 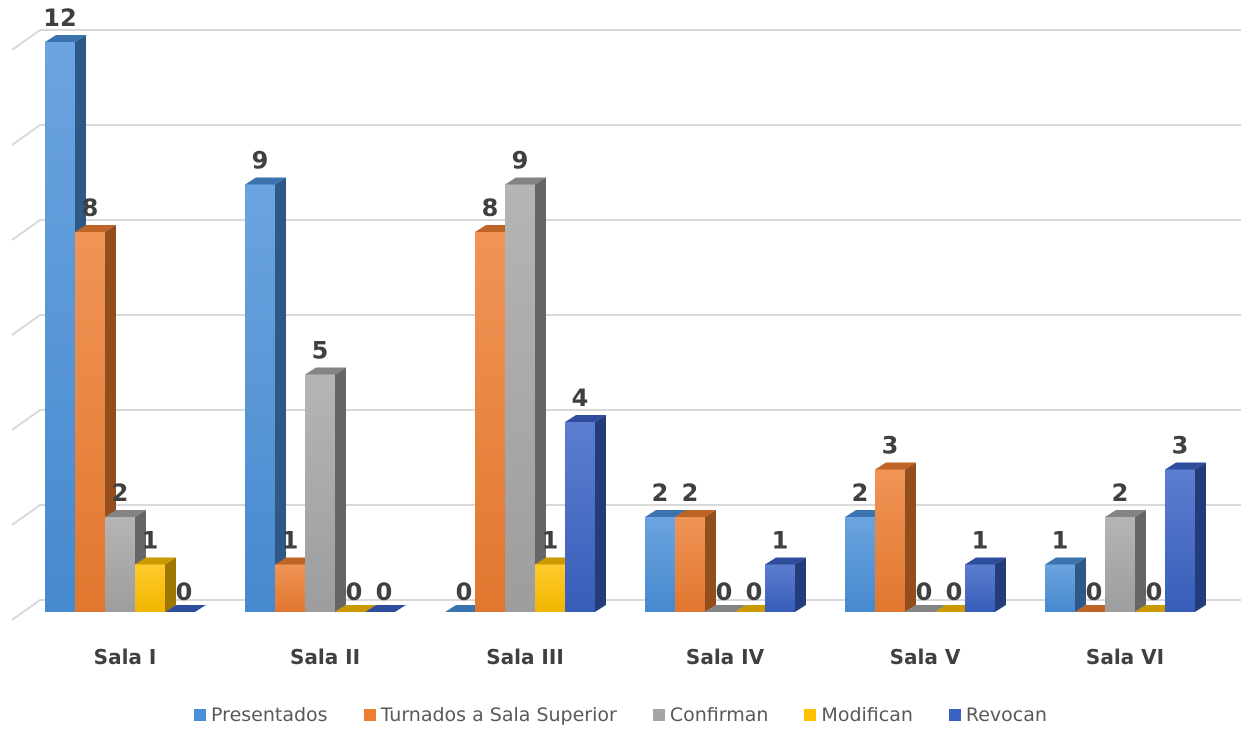 I want to click on data-label: 4, so click(x=580, y=398).